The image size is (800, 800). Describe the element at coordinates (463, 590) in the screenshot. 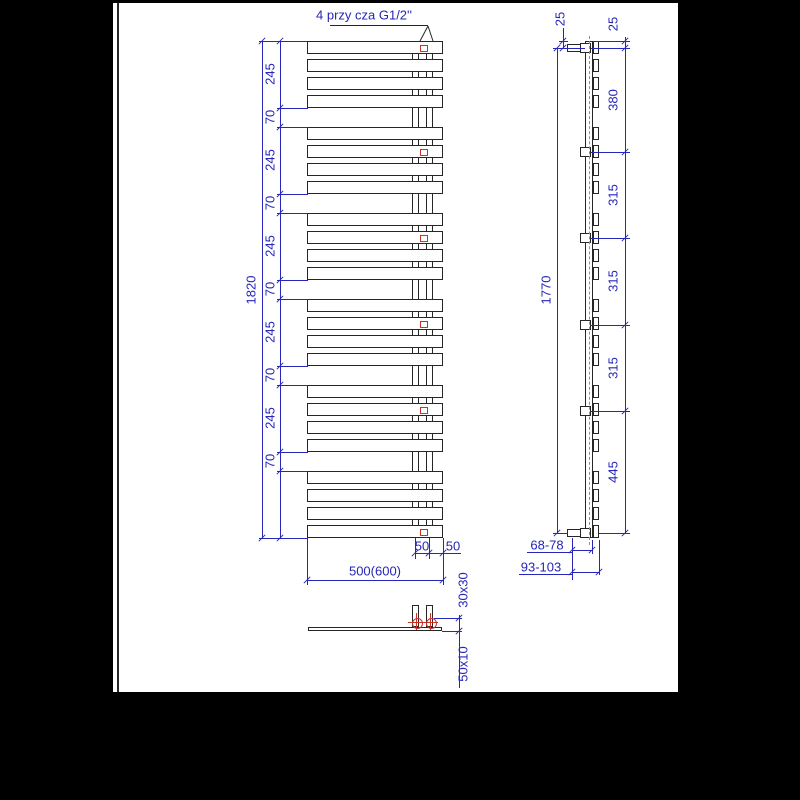

I see `tube-profile-label: 30x30` at that location.